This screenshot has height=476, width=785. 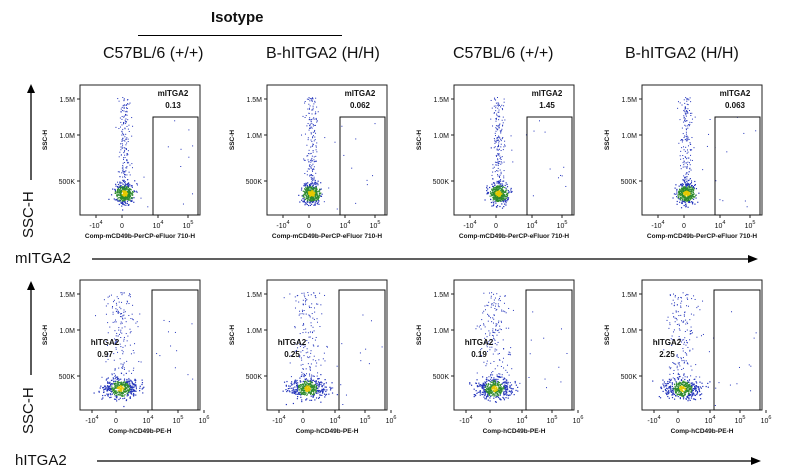 What do you see at coordinates (41, 460) in the screenshot?
I see `row2-marker-label: hITGA2` at bounding box center [41, 460].